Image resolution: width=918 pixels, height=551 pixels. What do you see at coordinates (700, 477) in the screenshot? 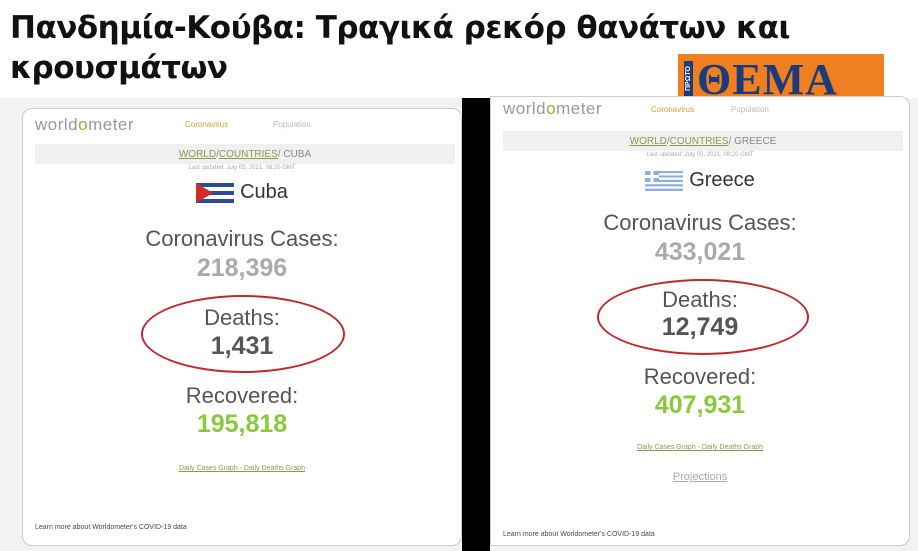
I see `projections-link: Projections` at bounding box center [700, 477].